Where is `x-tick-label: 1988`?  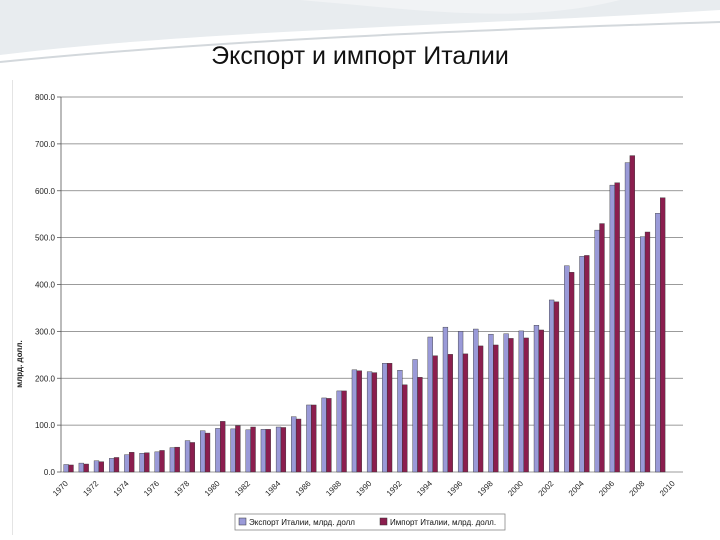 x-tick-label: 1988 is located at coordinates (333, 488).